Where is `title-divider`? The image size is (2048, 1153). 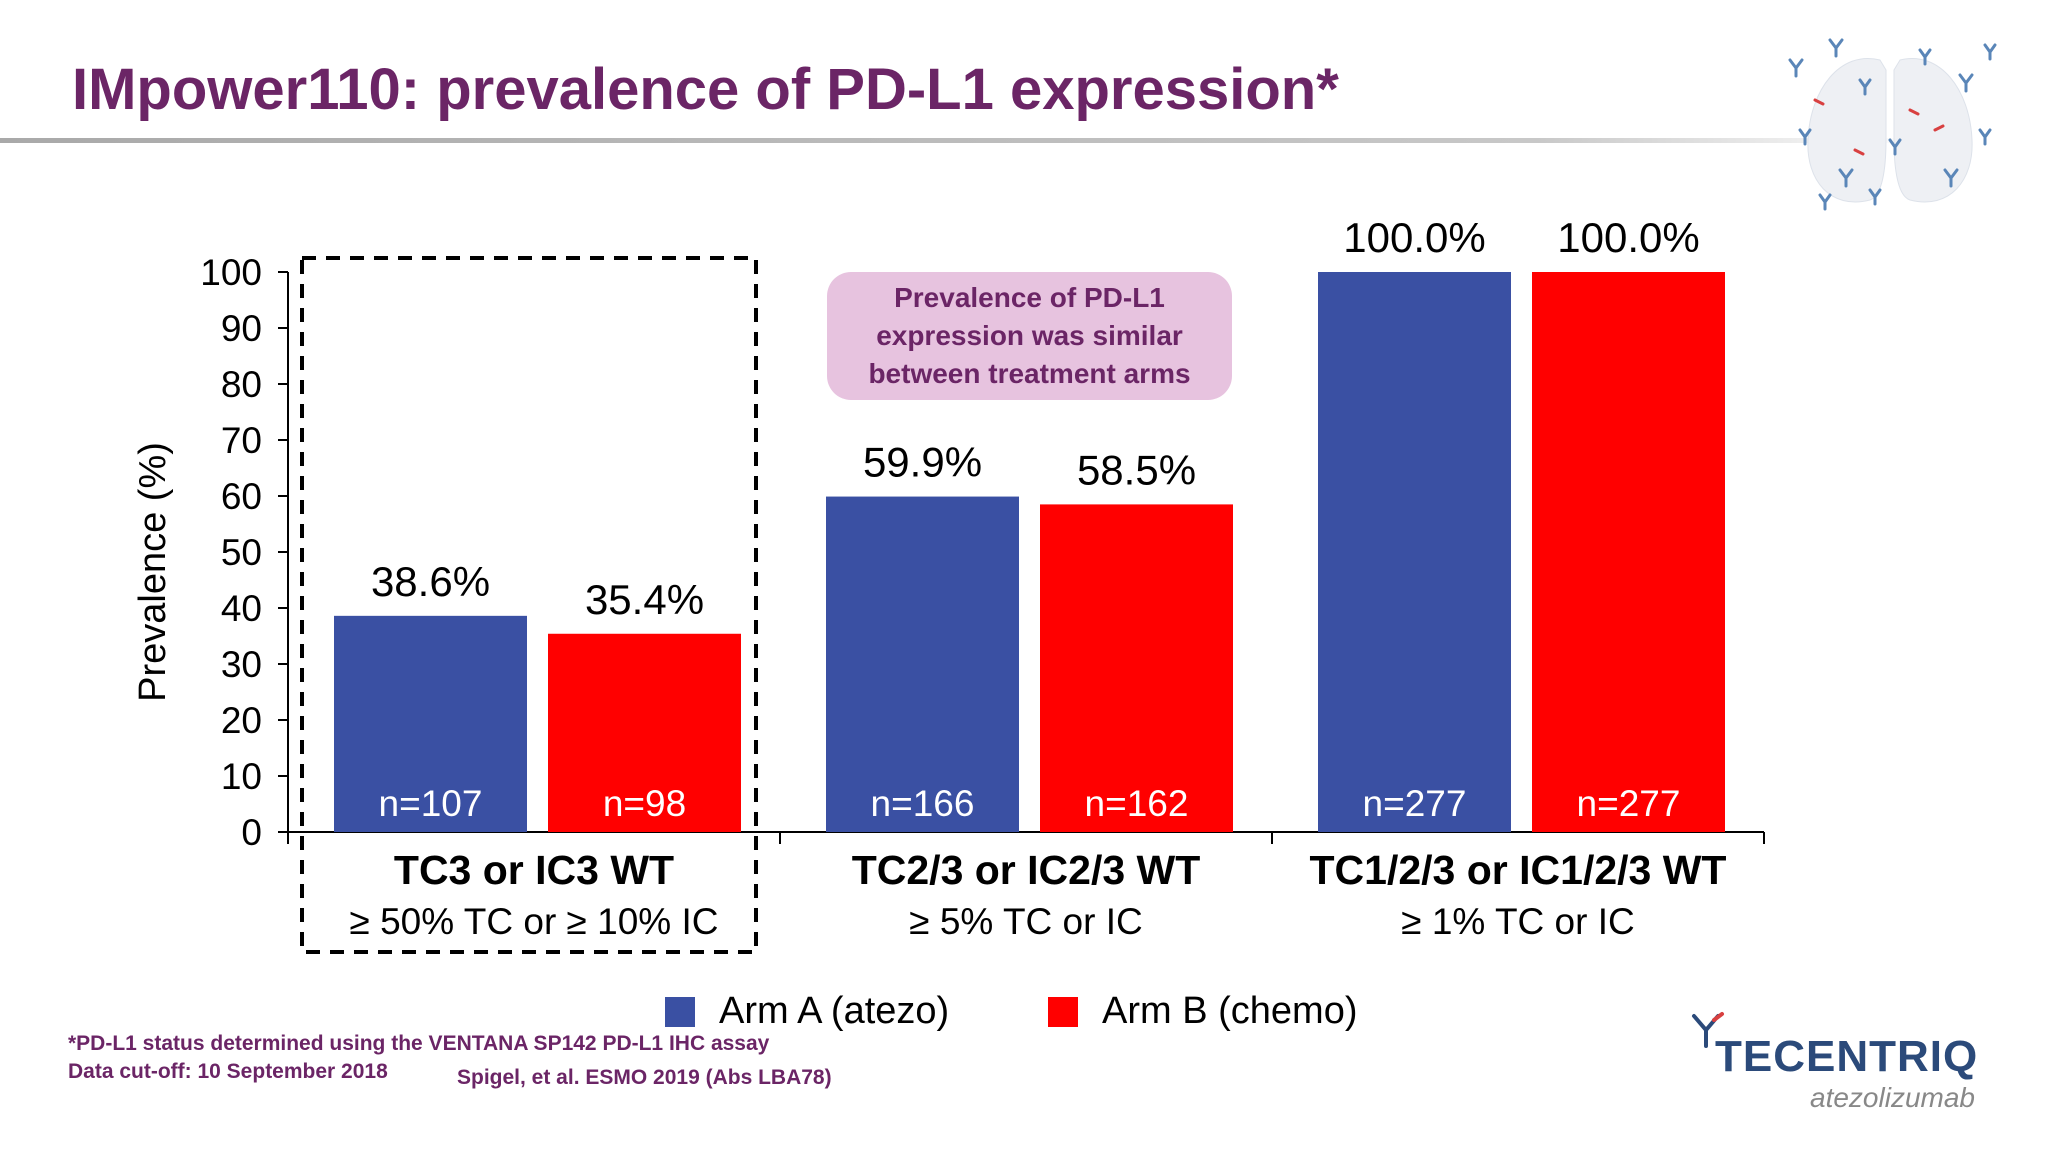
title-divider is located at coordinates (960, 140).